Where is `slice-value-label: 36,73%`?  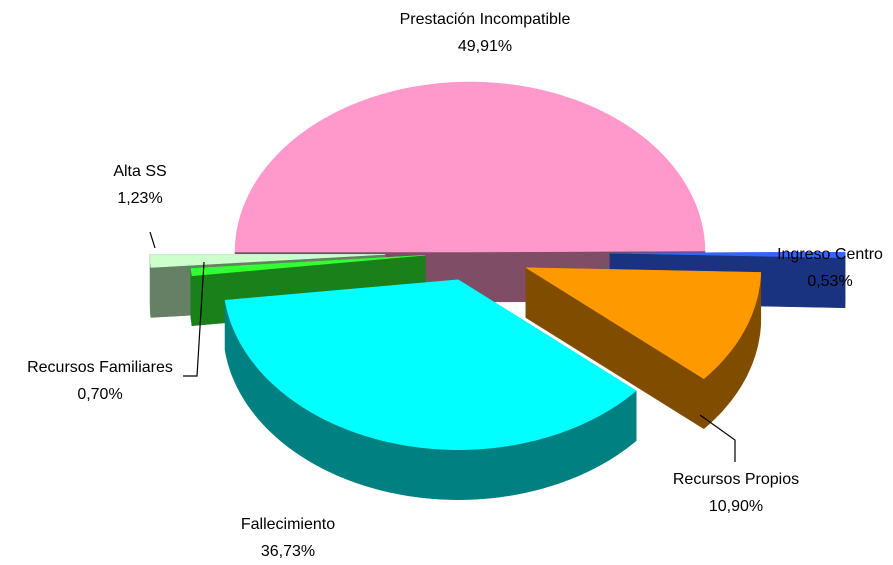
slice-value-label: 36,73% is located at coordinates (288, 551).